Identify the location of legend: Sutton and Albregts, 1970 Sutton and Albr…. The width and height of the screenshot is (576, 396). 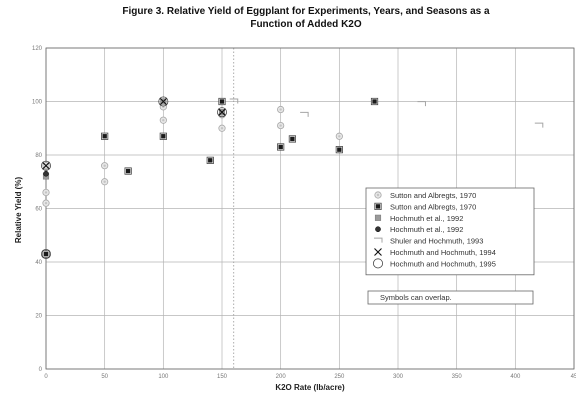
(450, 231).